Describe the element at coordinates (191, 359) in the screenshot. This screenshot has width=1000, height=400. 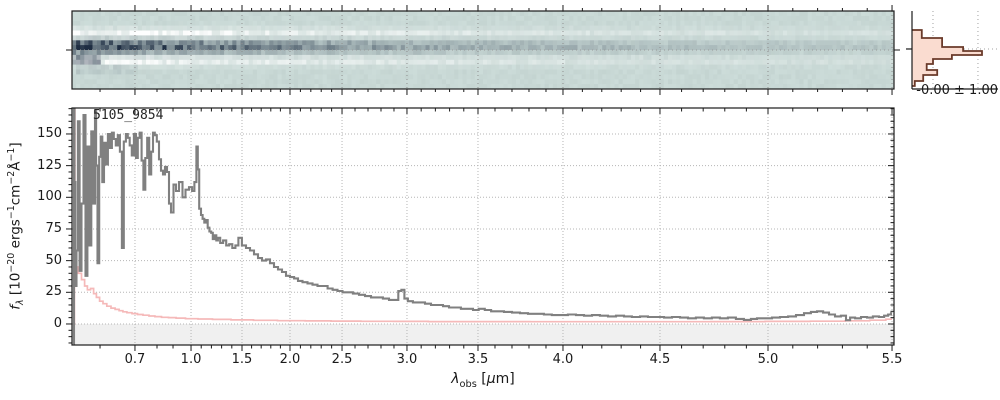
I see `x-tick-label: 1.0` at that location.